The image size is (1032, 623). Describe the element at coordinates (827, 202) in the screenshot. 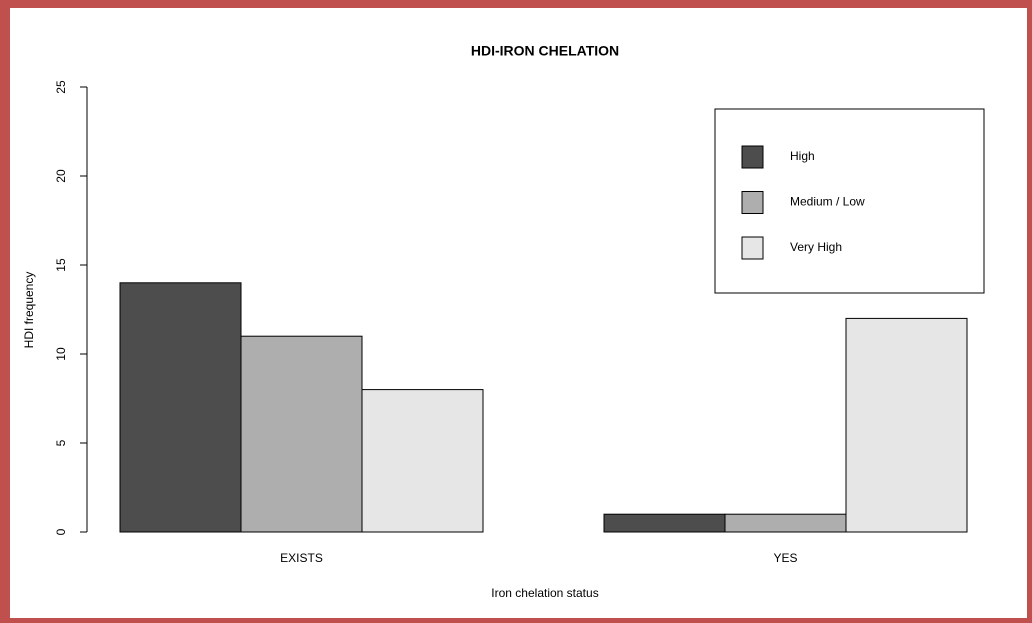

I see `legend-label: Medium / Low` at that location.